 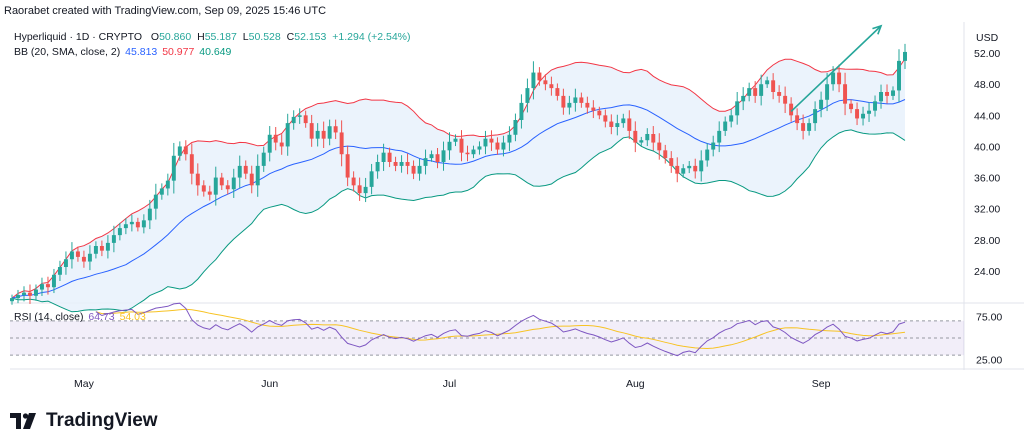 I want to click on high-value: 55.187, so click(x=220, y=37).